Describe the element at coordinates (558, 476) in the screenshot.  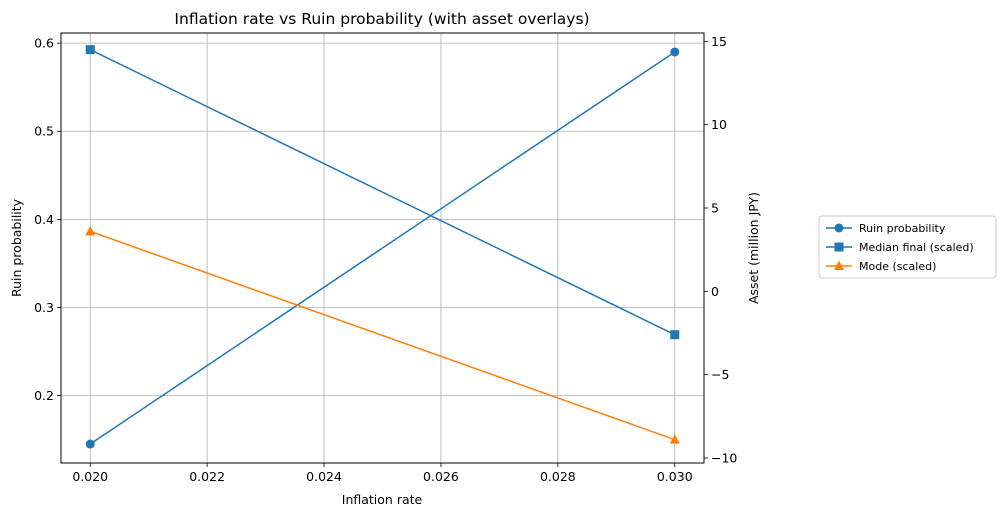
I see `x-tick-label: 0.028` at that location.